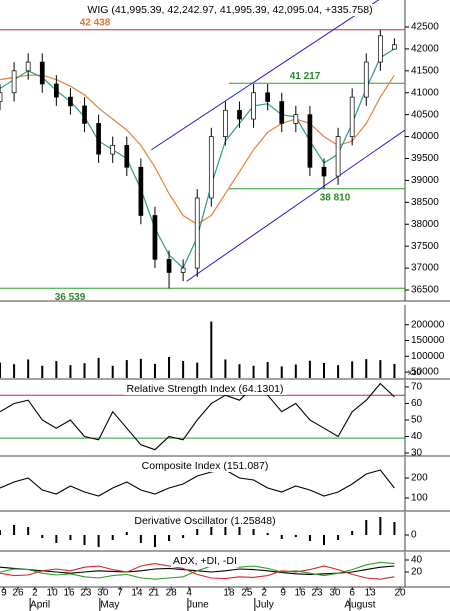 The image size is (450, 611). What do you see at coordinates (69, 593) in the screenshot?
I see `x-tick-label: 16` at bounding box center [69, 593].